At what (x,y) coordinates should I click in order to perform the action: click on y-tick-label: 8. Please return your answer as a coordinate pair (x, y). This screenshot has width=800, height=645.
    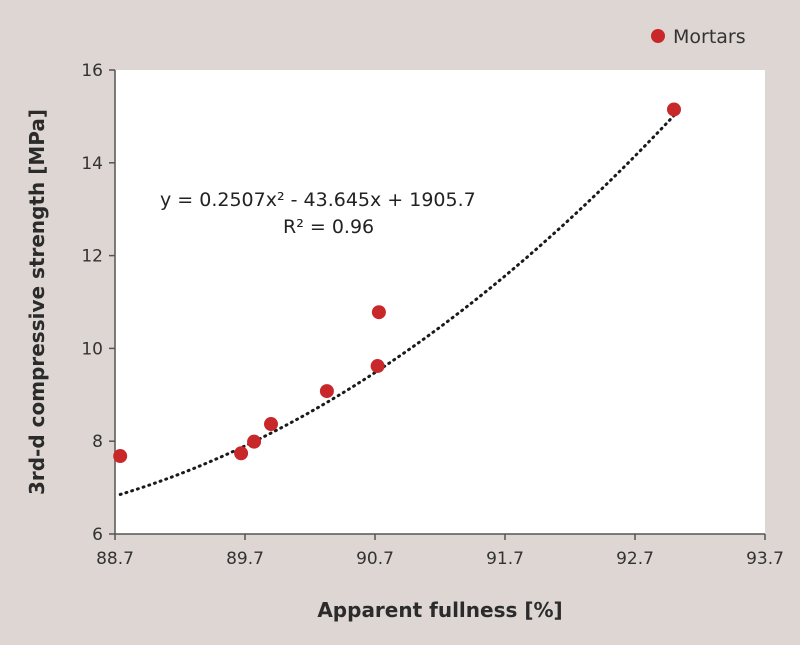
    Looking at the image, I should click on (97, 442).